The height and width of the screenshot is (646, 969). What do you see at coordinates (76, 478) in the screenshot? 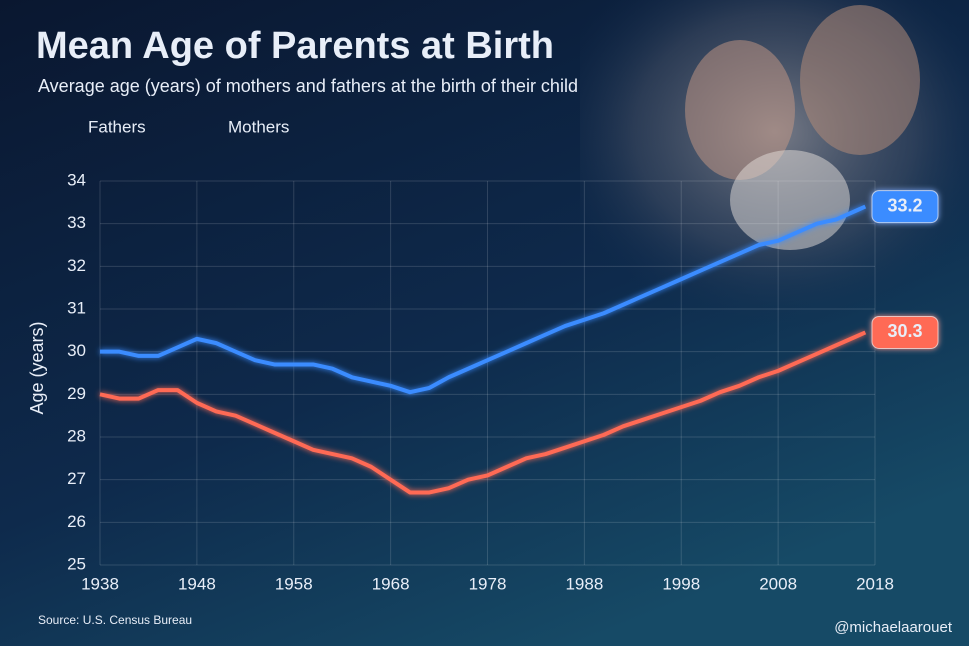
I see `y-tick-label: 27` at bounding box center [76, 478].